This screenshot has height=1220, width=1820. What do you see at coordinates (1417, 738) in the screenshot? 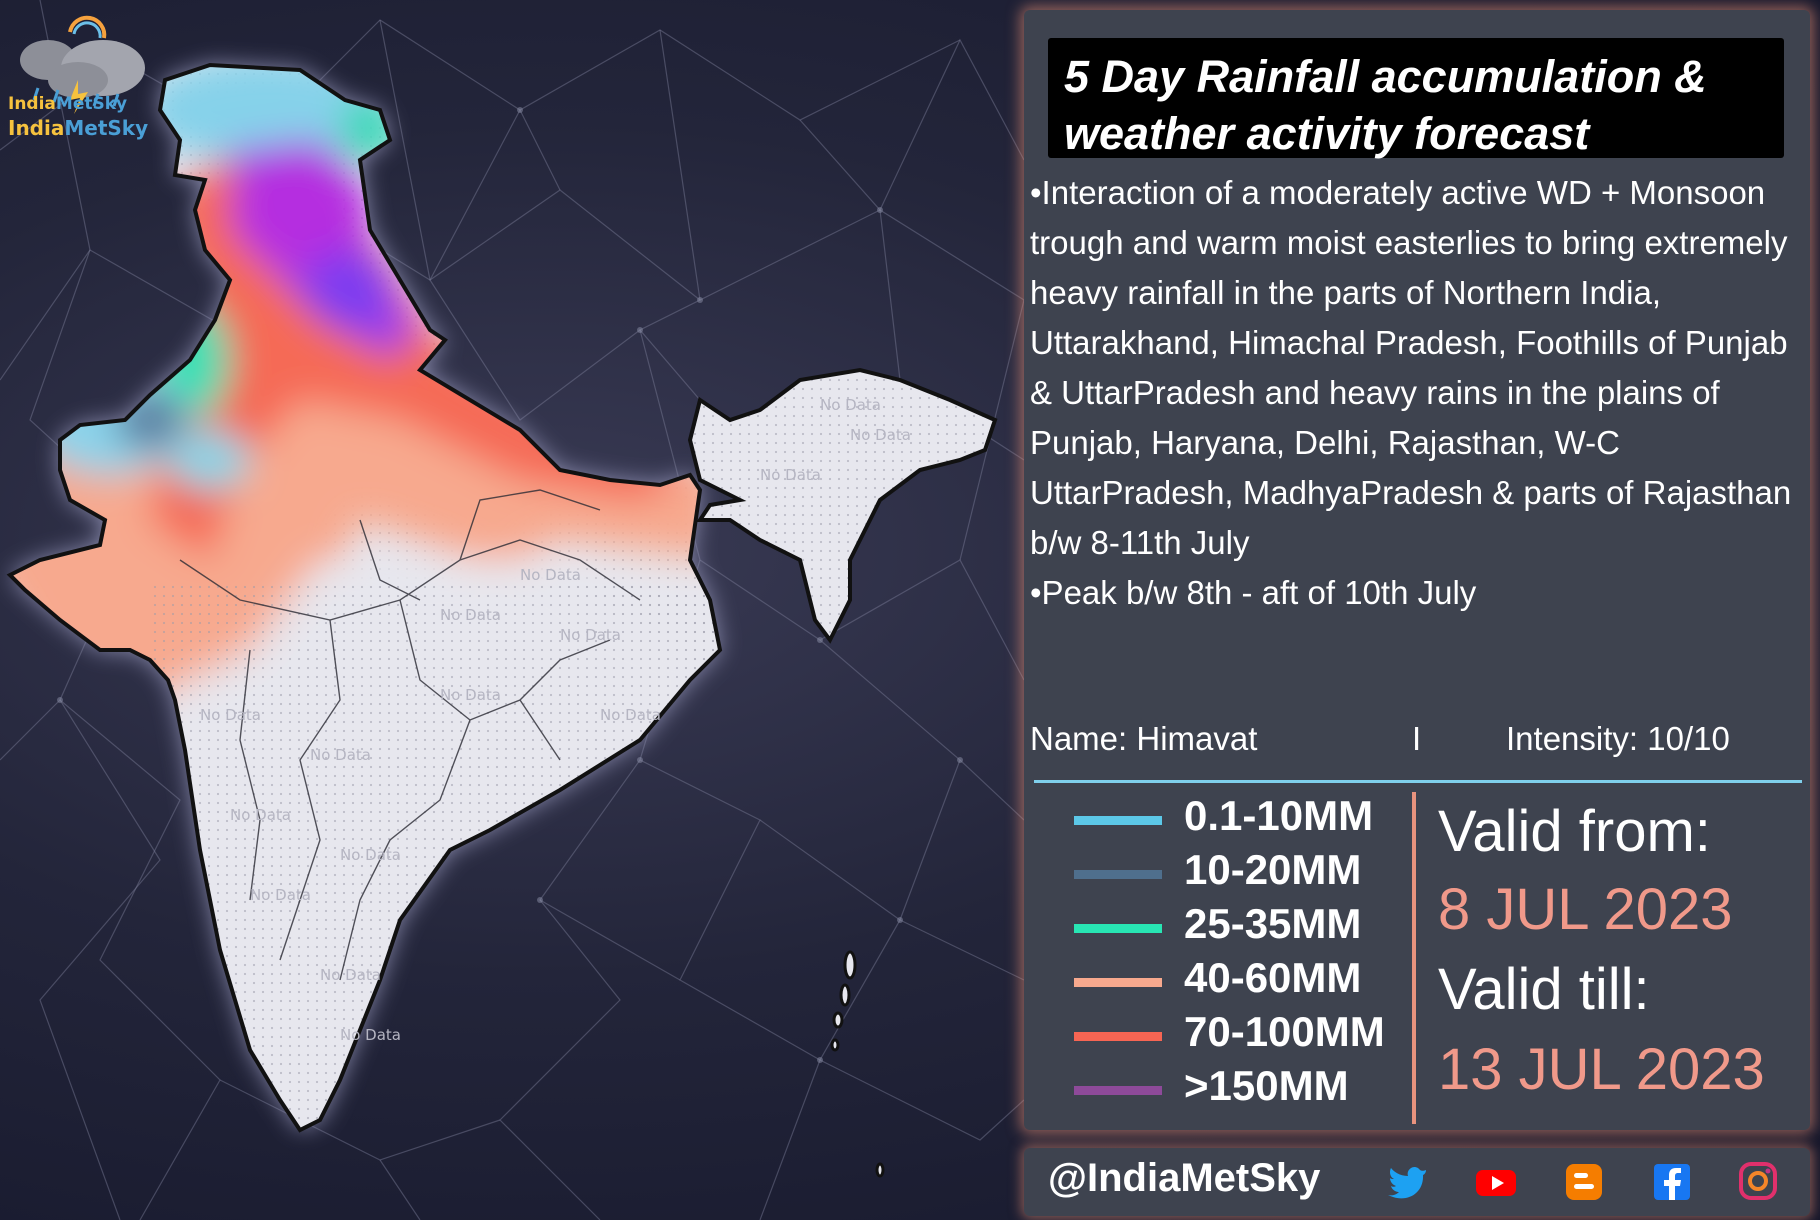
I see `info-separator: I` at bounding box center [1417, 738].